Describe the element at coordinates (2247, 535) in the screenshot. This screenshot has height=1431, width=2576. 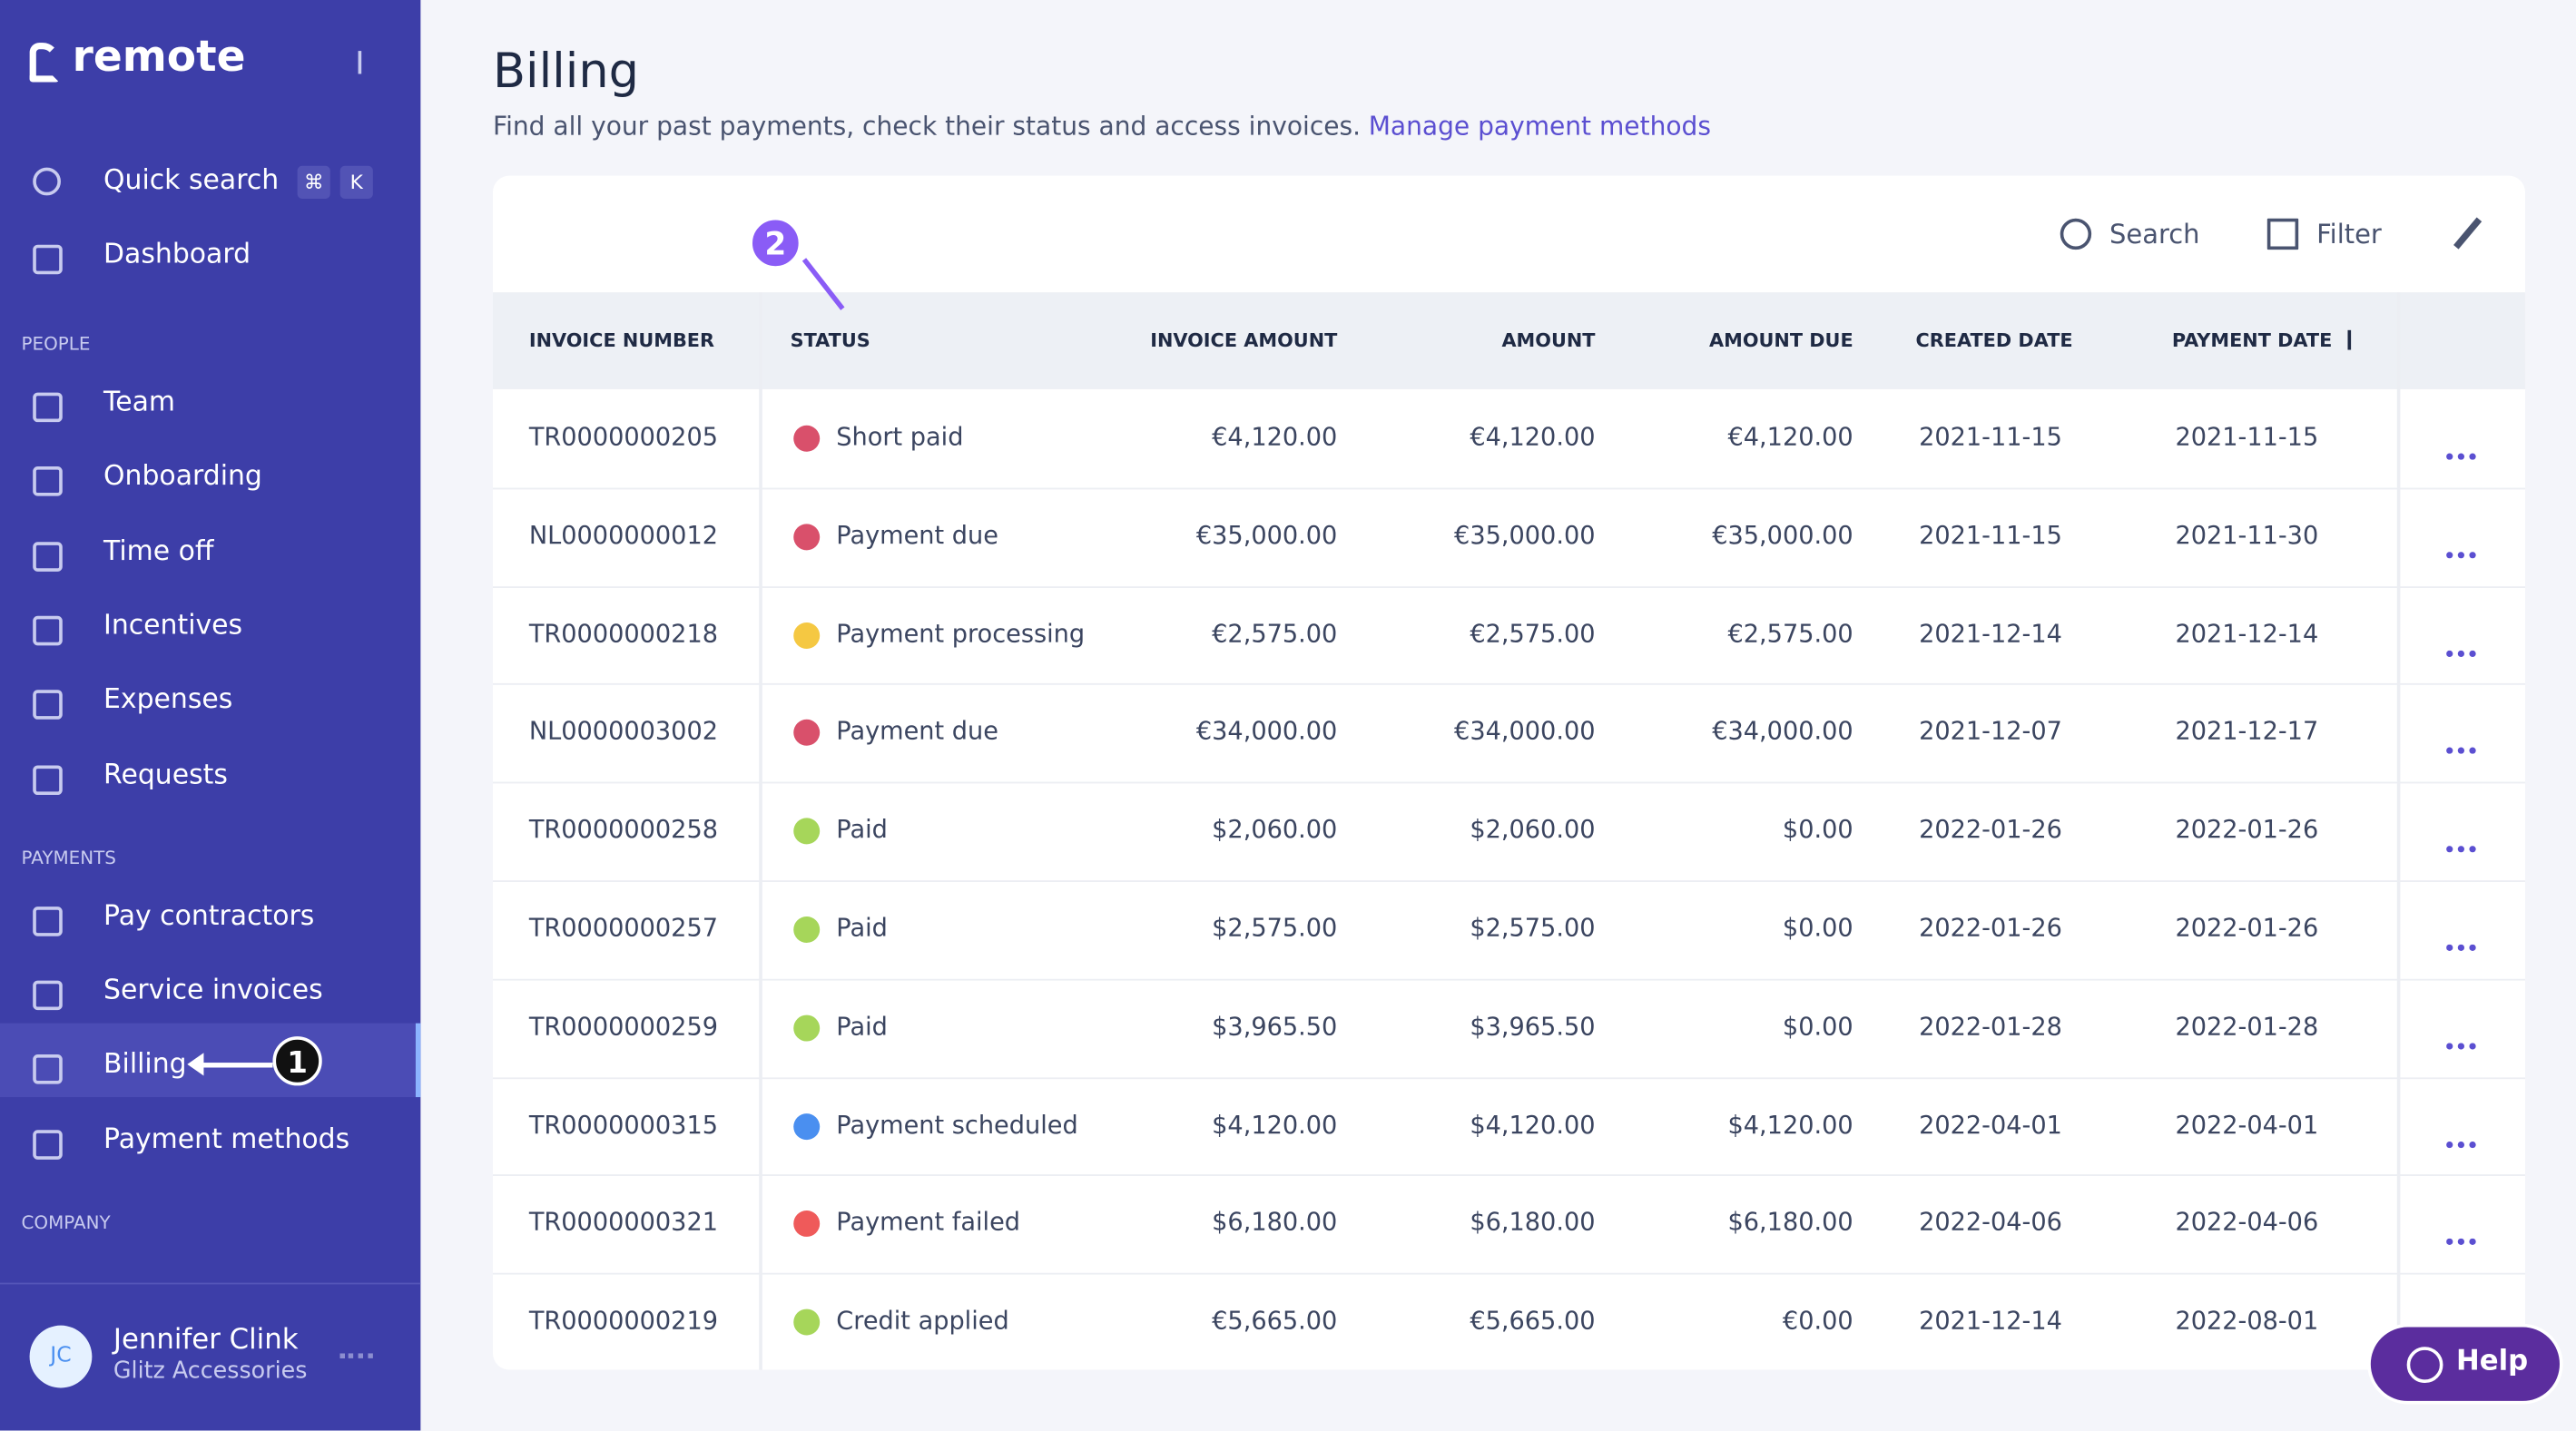
I see `cell: 2021-11-30` at that location.